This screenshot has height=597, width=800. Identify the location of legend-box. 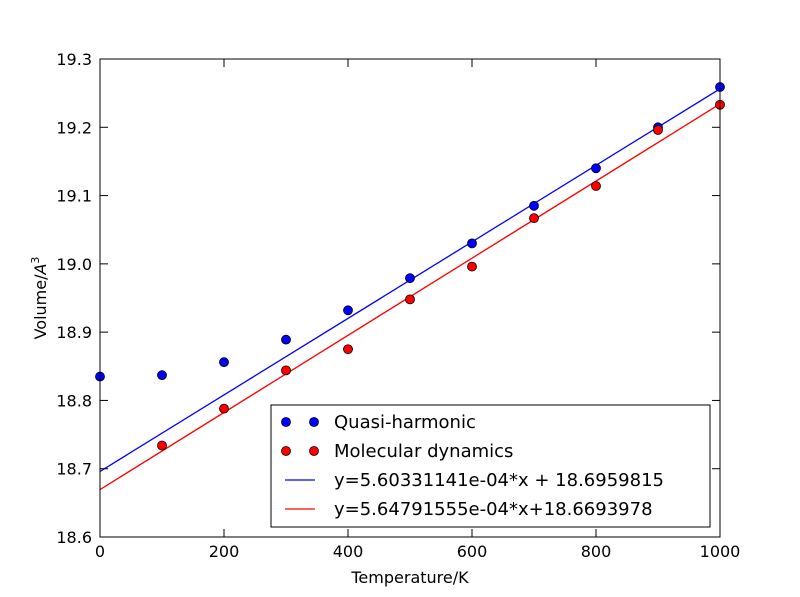
(490, 466).